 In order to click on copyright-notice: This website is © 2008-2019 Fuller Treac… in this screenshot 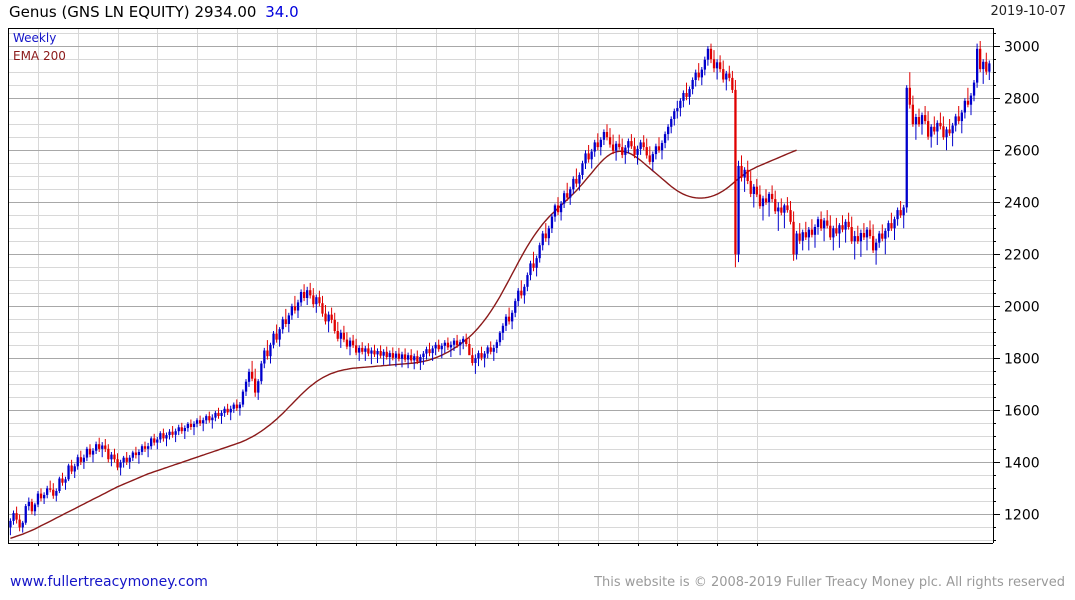, I will do `click(829, 582)`.